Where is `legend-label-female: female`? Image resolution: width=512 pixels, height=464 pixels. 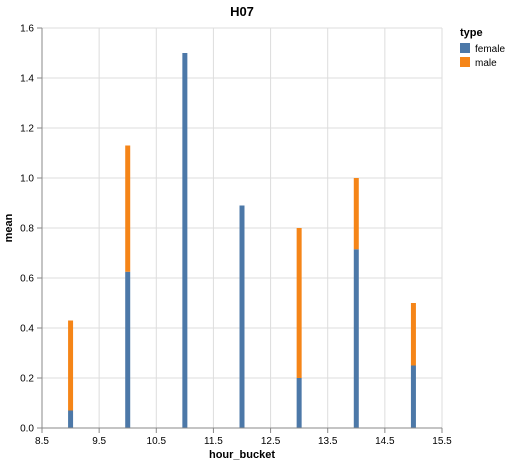 legend-label-female: female is located at coordinates (490, 49).